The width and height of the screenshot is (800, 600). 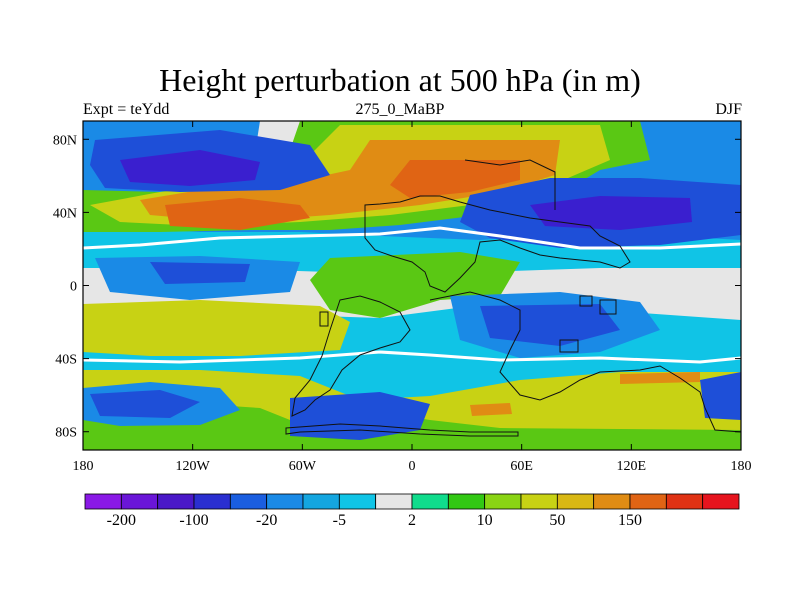 What do you see at coordinates (65, 213) in the screenshot?
I see `y-tick-label: 40N` at bounding box center [65, 213].